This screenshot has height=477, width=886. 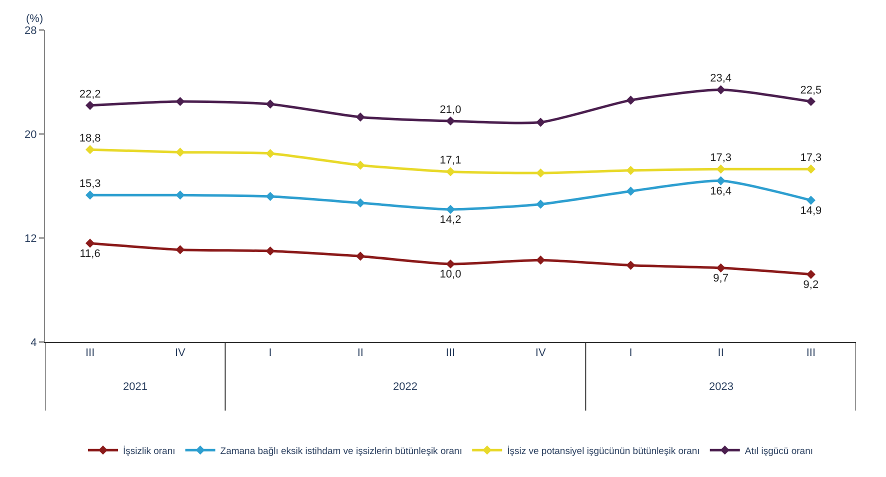 What do you see at coordinates (603, 450) in the screenshot?
I see `legend-label: İşsiz ve potansiyel işgücünün bütünleşik oranı` at bounding box center [603, 450].